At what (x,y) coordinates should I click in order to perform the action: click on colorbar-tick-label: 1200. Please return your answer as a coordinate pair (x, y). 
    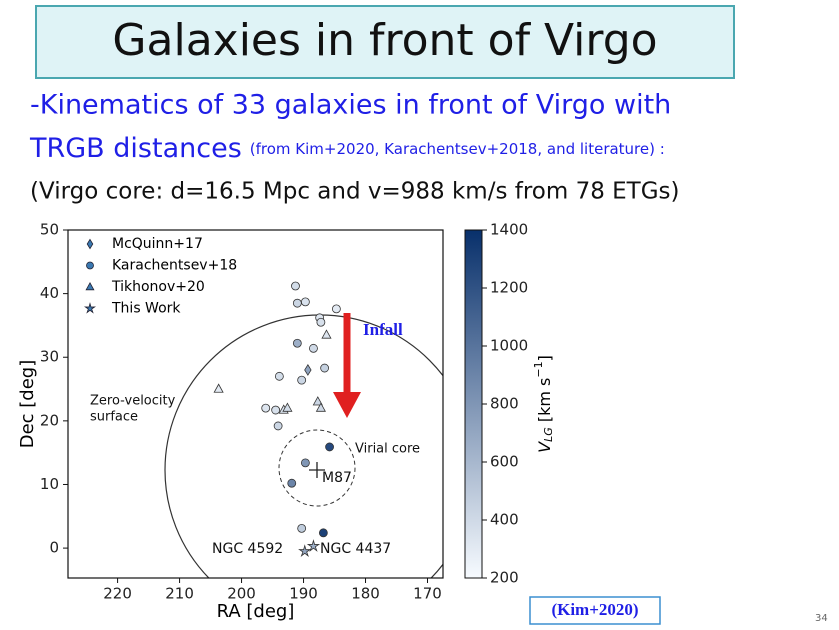
    Looking at the image, I should click on (509, 288).